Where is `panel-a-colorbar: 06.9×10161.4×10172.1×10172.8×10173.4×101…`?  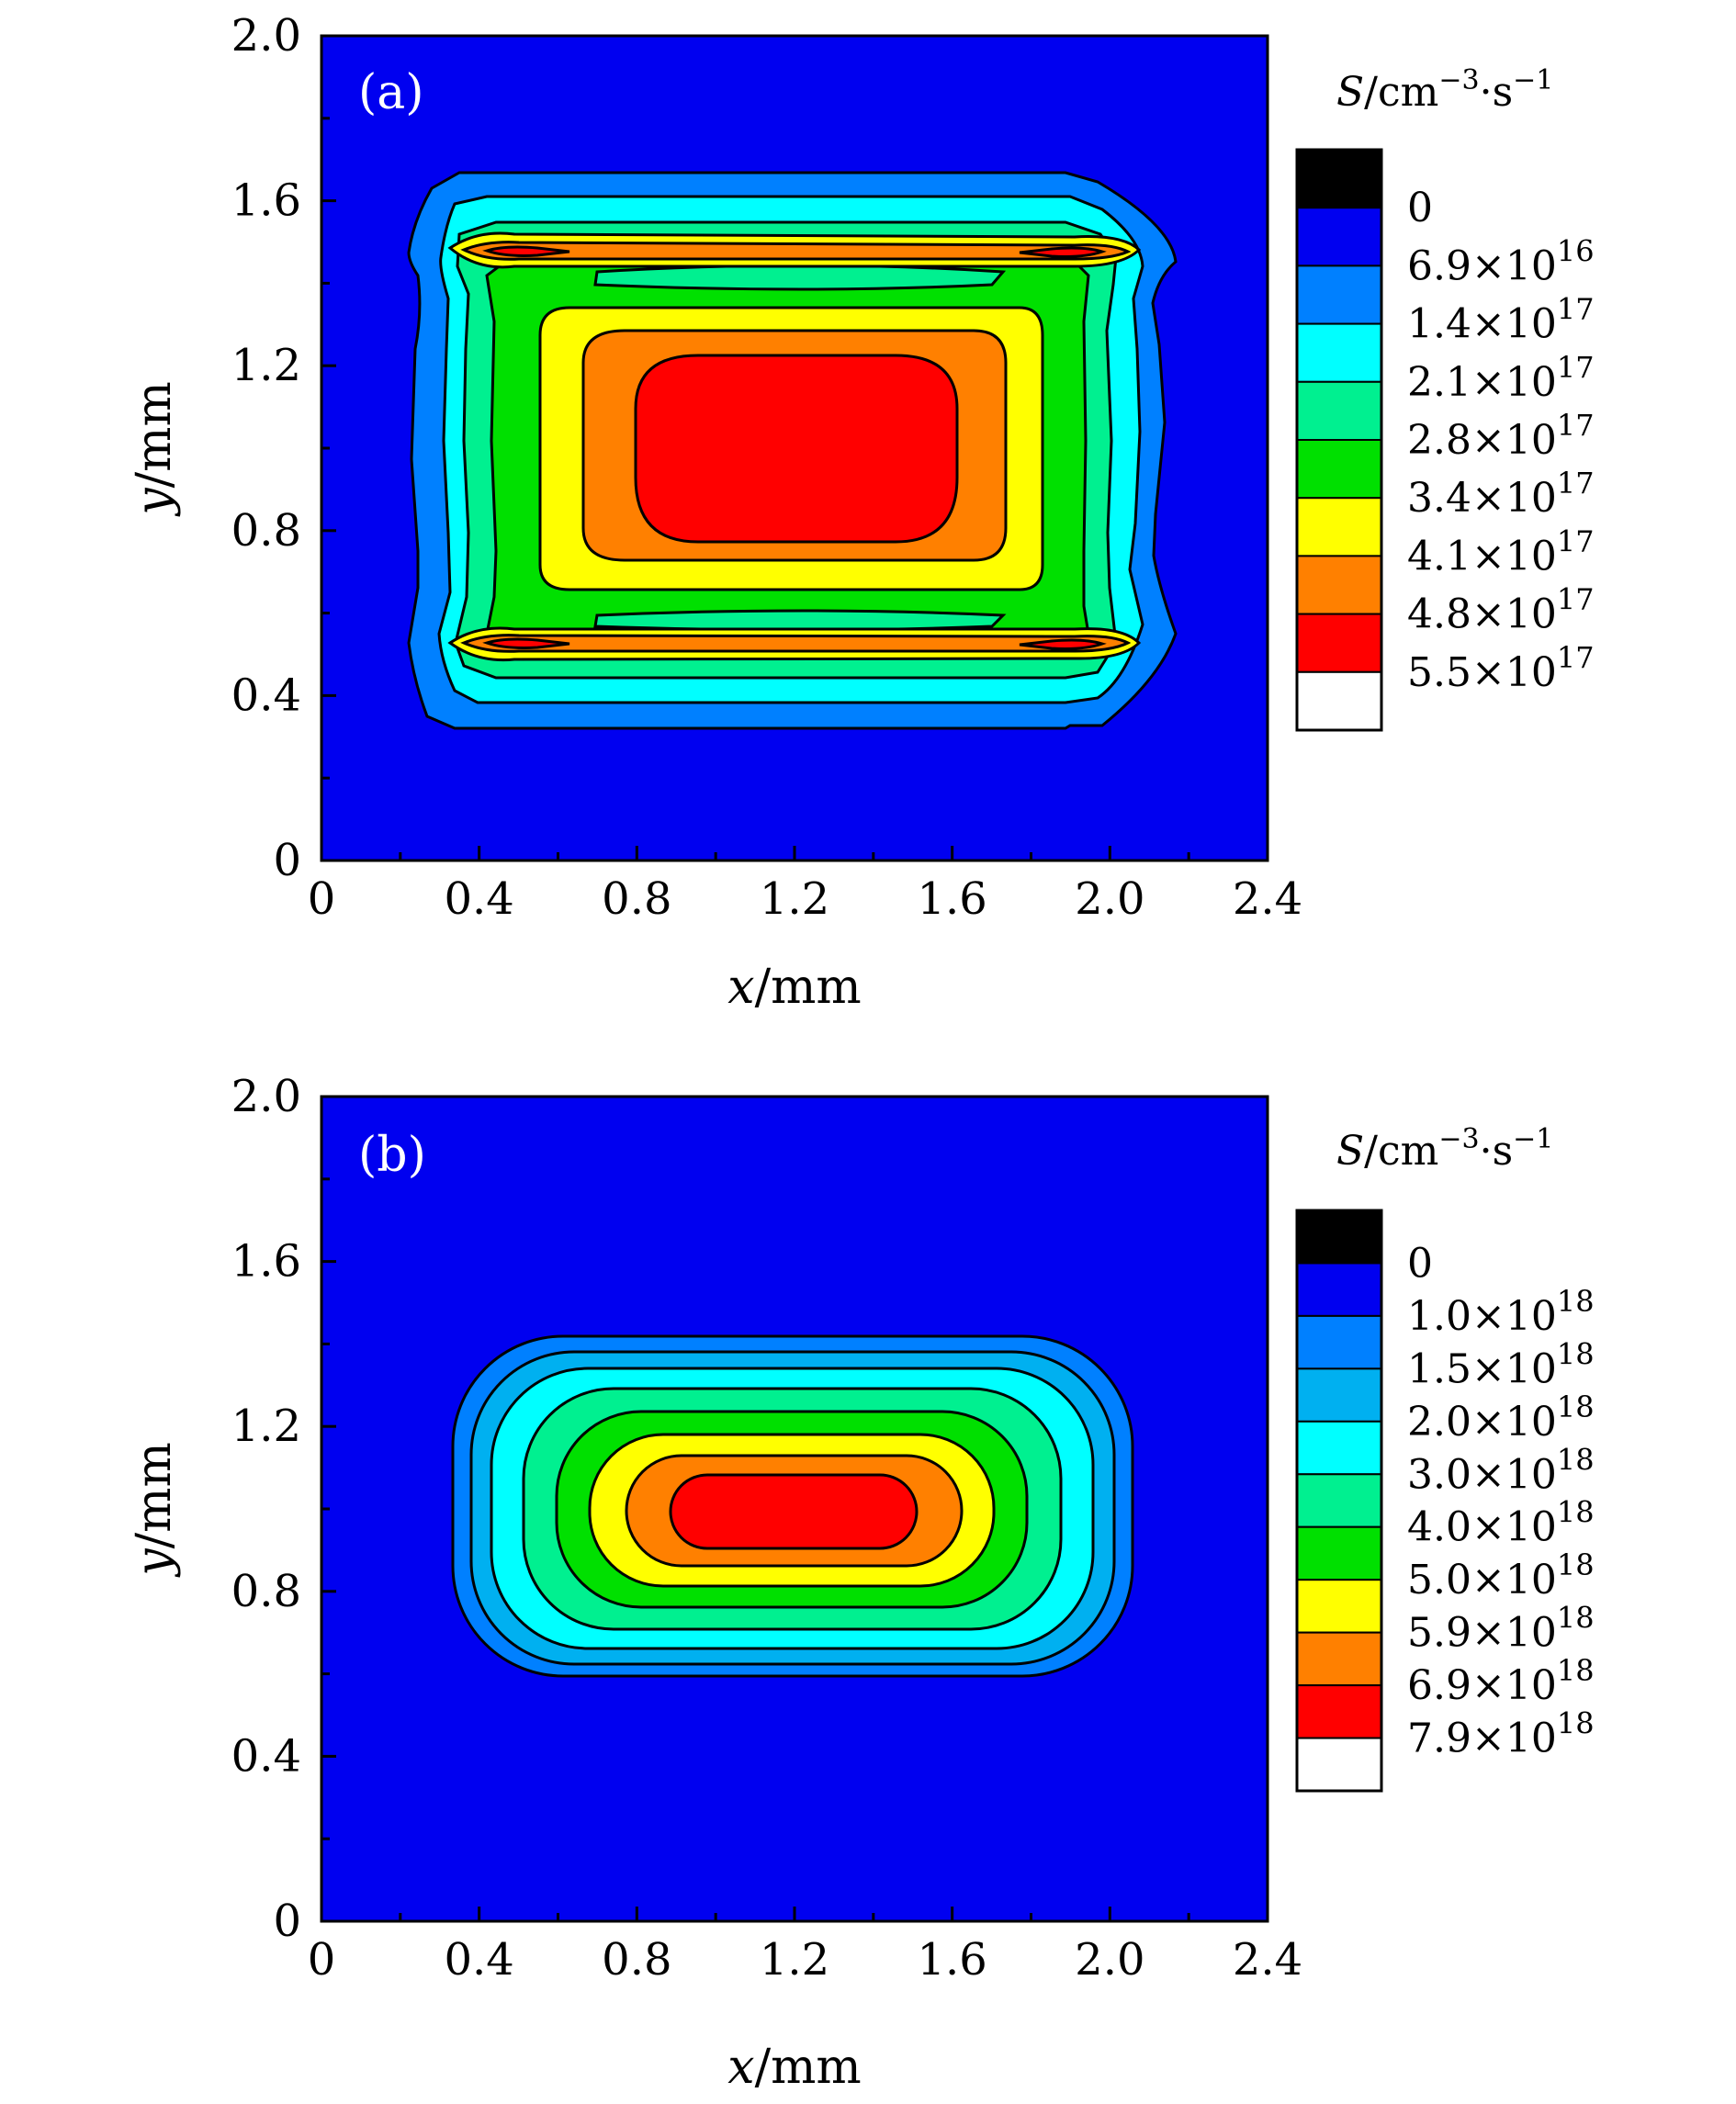 panel-a-colorbar: 06.9×10161.4×10172.1×10172.8×10173.4×101… is located at coordinates (1445, 440).